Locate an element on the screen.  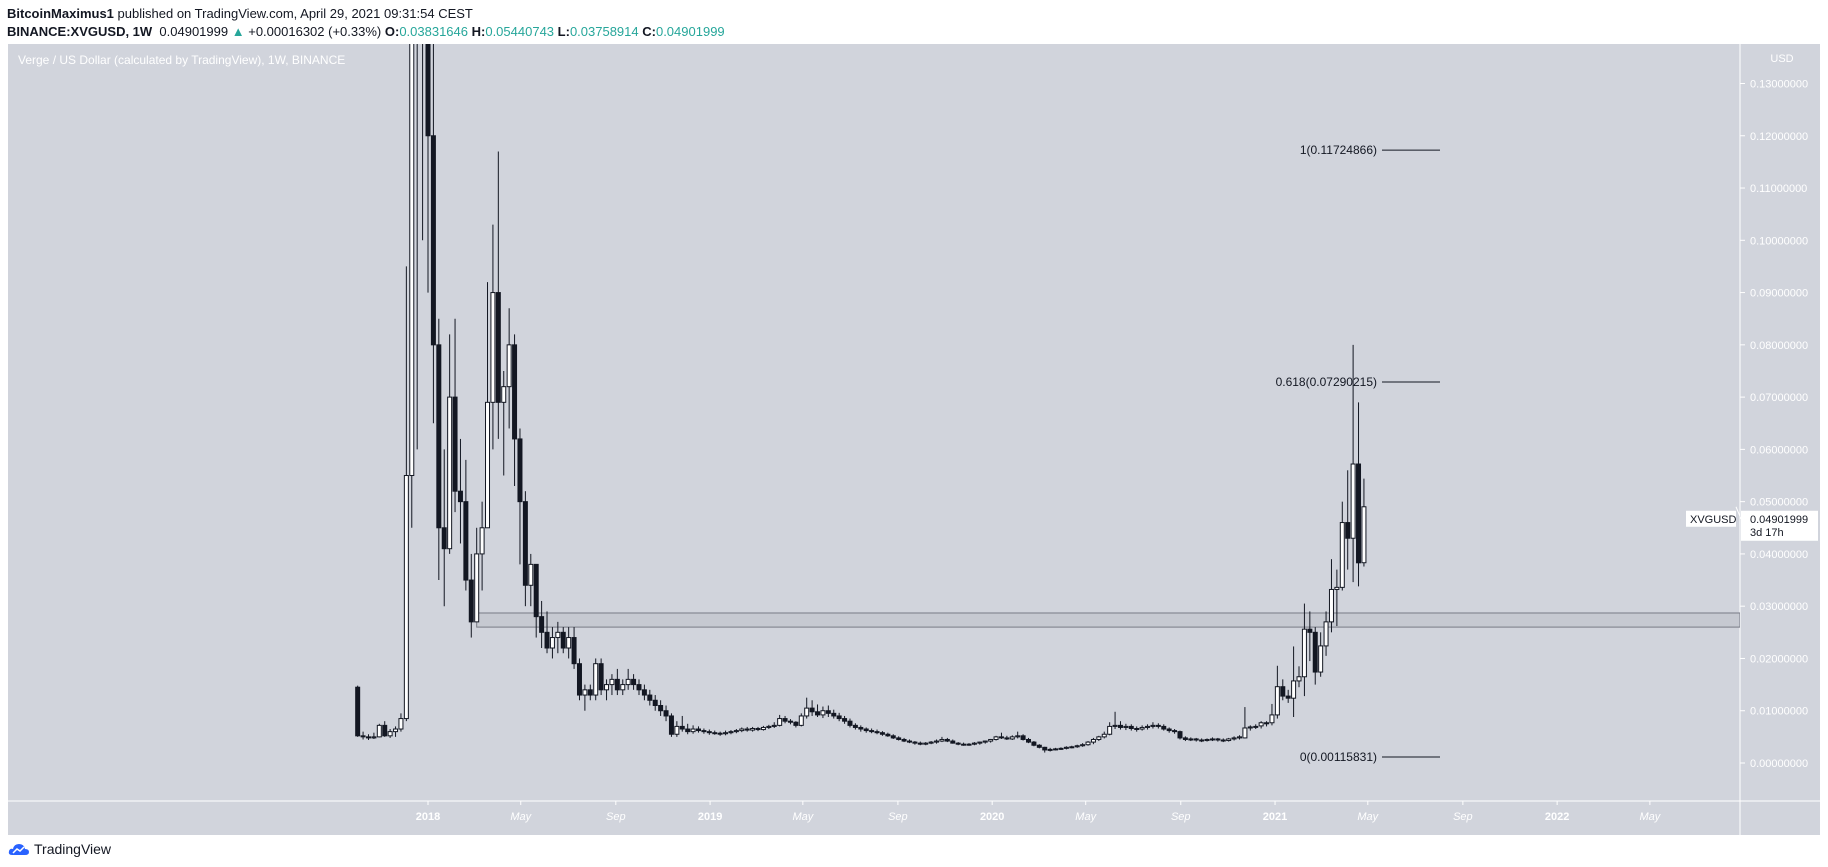
currency-label: USD is located at coordinates (1781, 59).